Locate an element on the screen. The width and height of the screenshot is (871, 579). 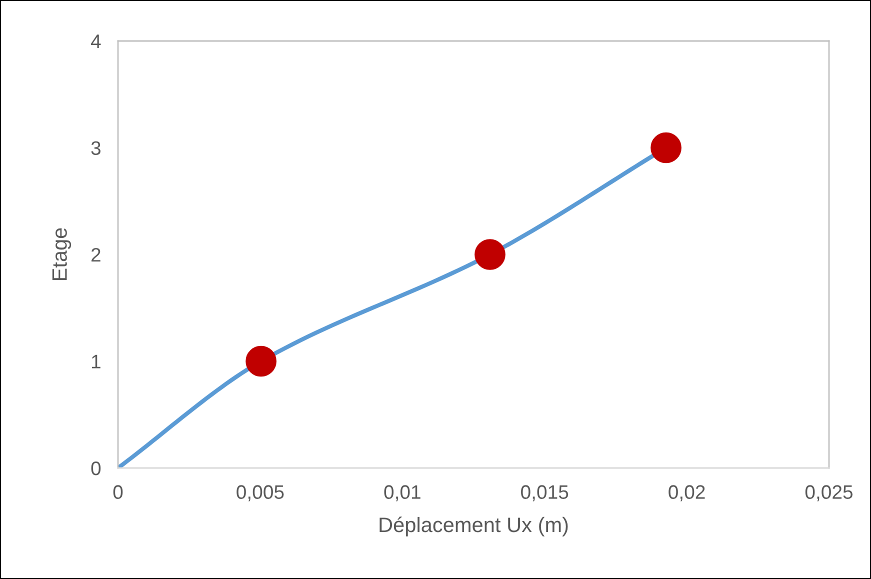
y-tick-label: 3 is located at coordinates (95, 148).